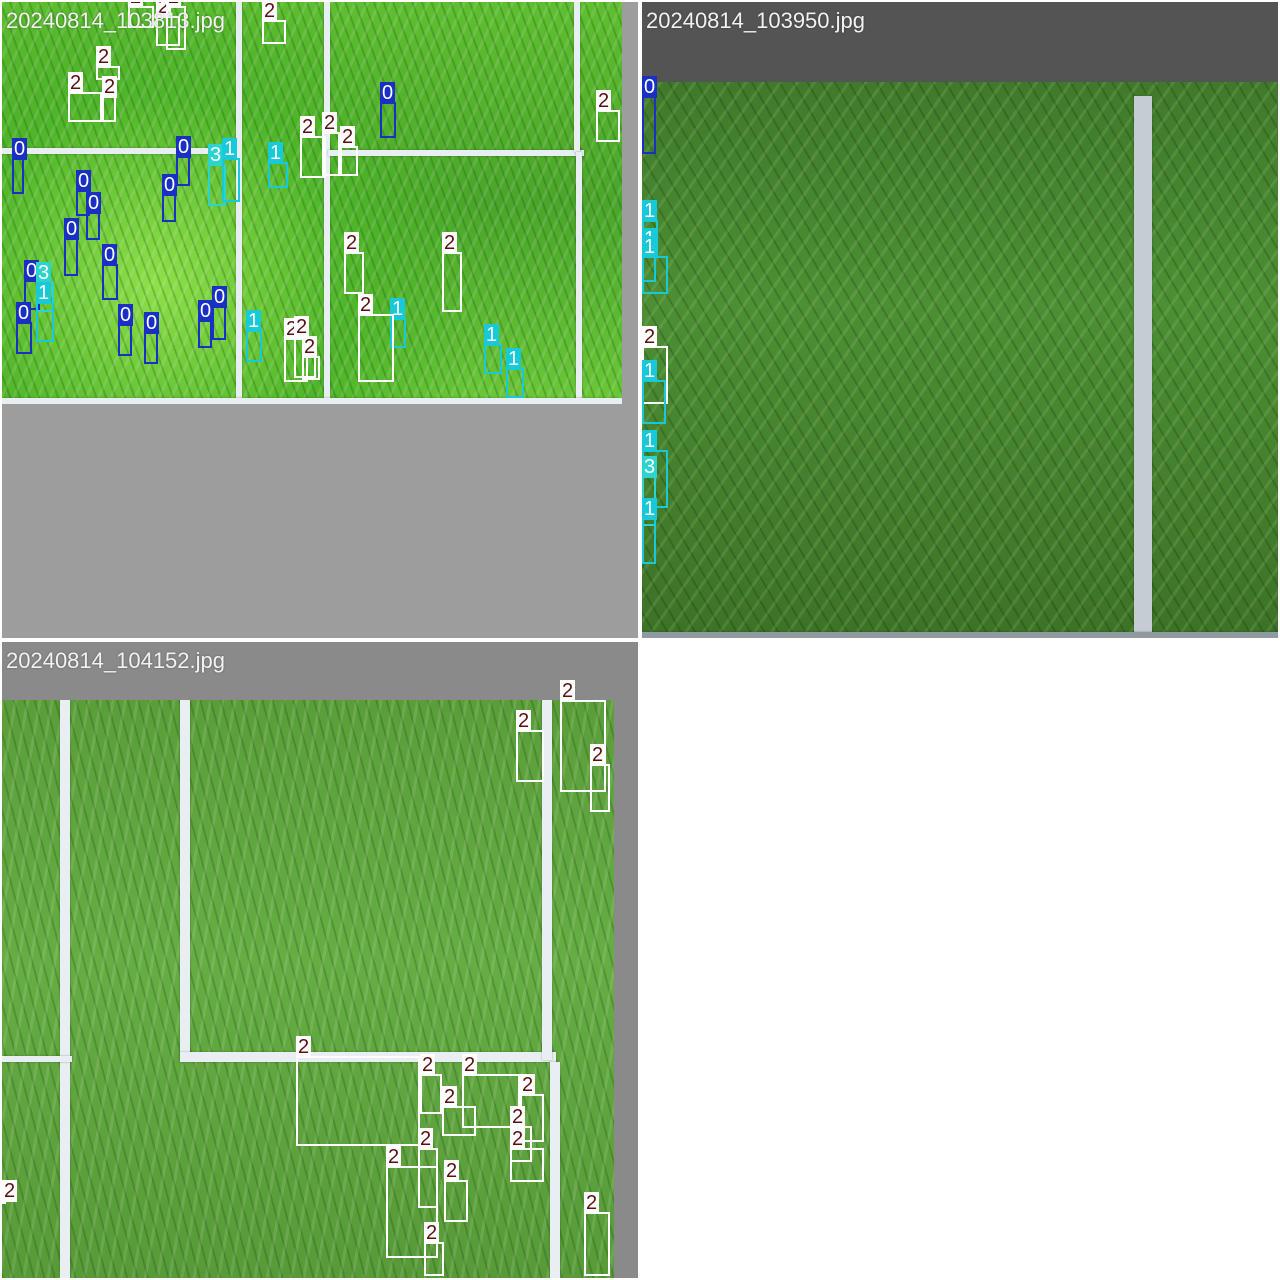  What do you see at coordinates (756, 20) in the screenshot?
I see `tile-title-2: 20240814_103950.jpg` at bounding box center [756, 20].